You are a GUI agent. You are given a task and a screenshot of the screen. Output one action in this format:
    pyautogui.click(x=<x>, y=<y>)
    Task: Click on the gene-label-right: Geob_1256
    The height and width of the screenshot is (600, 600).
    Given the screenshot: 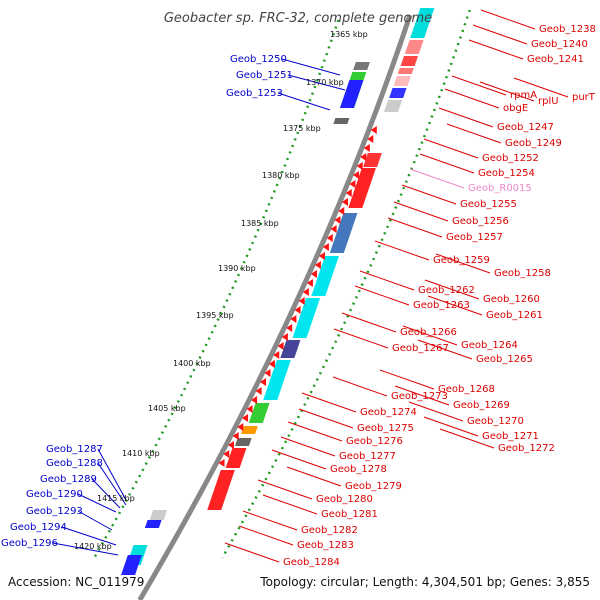 What is the action you would take?
    pyautogui.click(x=480, y=221)
    